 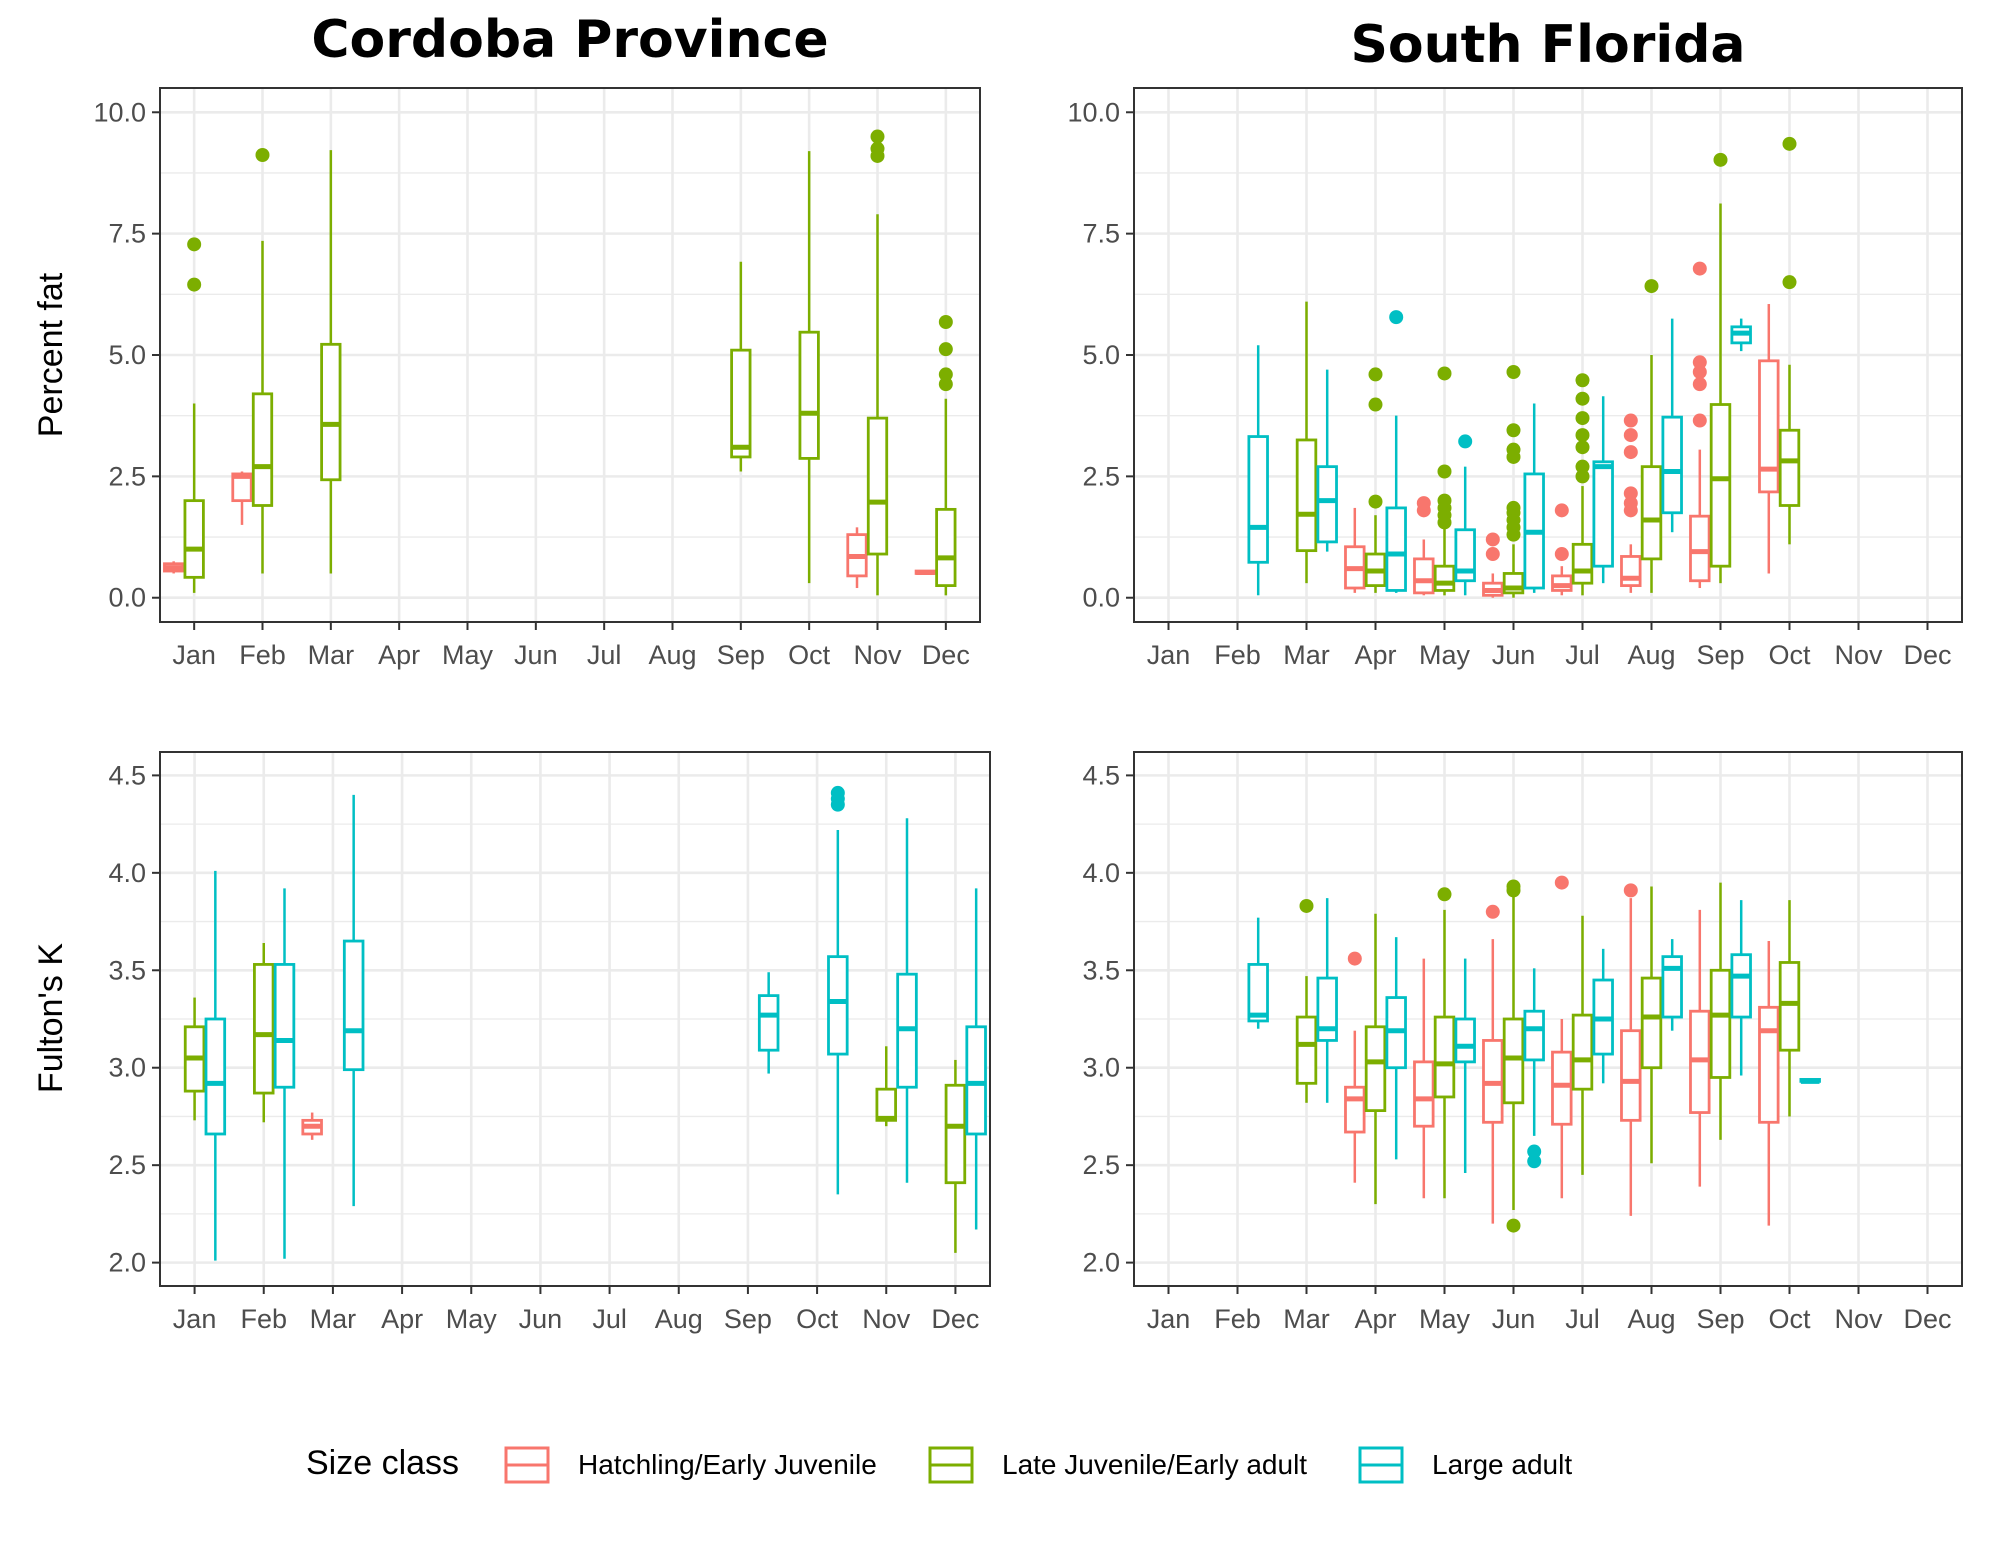 What do you see at coordinates (1547, 45) in the screenshot?
I see `col-title-south-florida: South Florida` at bounding box center [1547, 45].